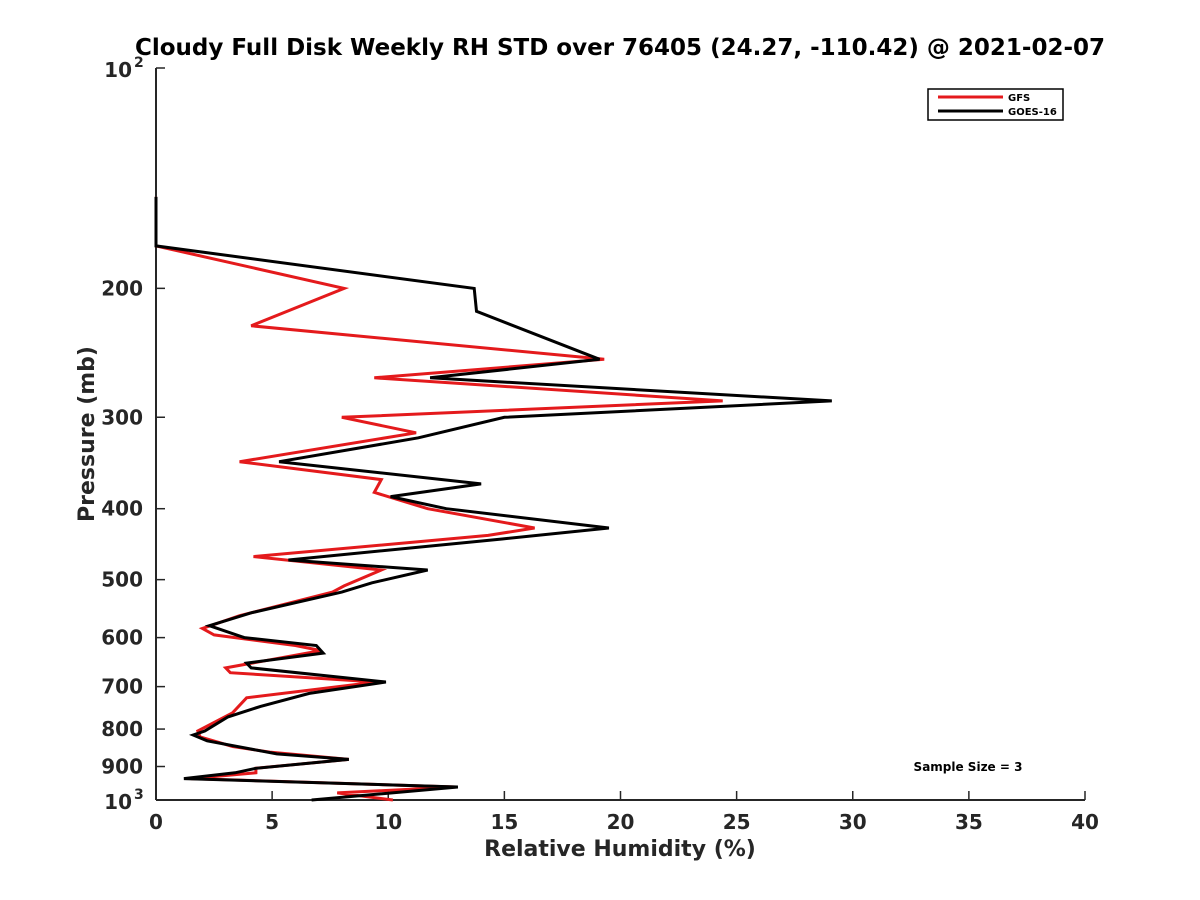  I want to click on y-tick-label: 800, so click(122, 729).